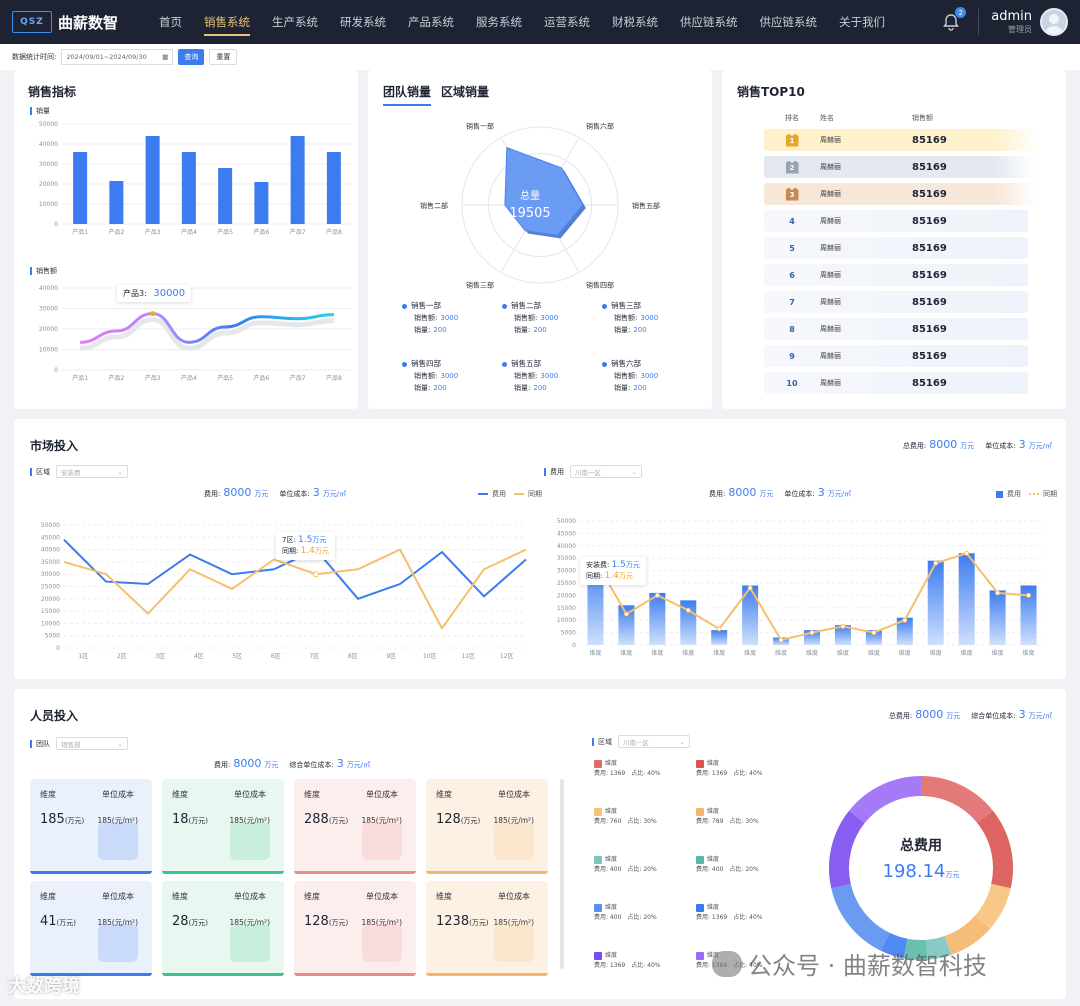 This screenshot has height=1006, width=1080. What do you see at coordinates (295, 22) in the screenshot?
I see `nav-item-2: 生产系统` at bounding box center [295, 22].